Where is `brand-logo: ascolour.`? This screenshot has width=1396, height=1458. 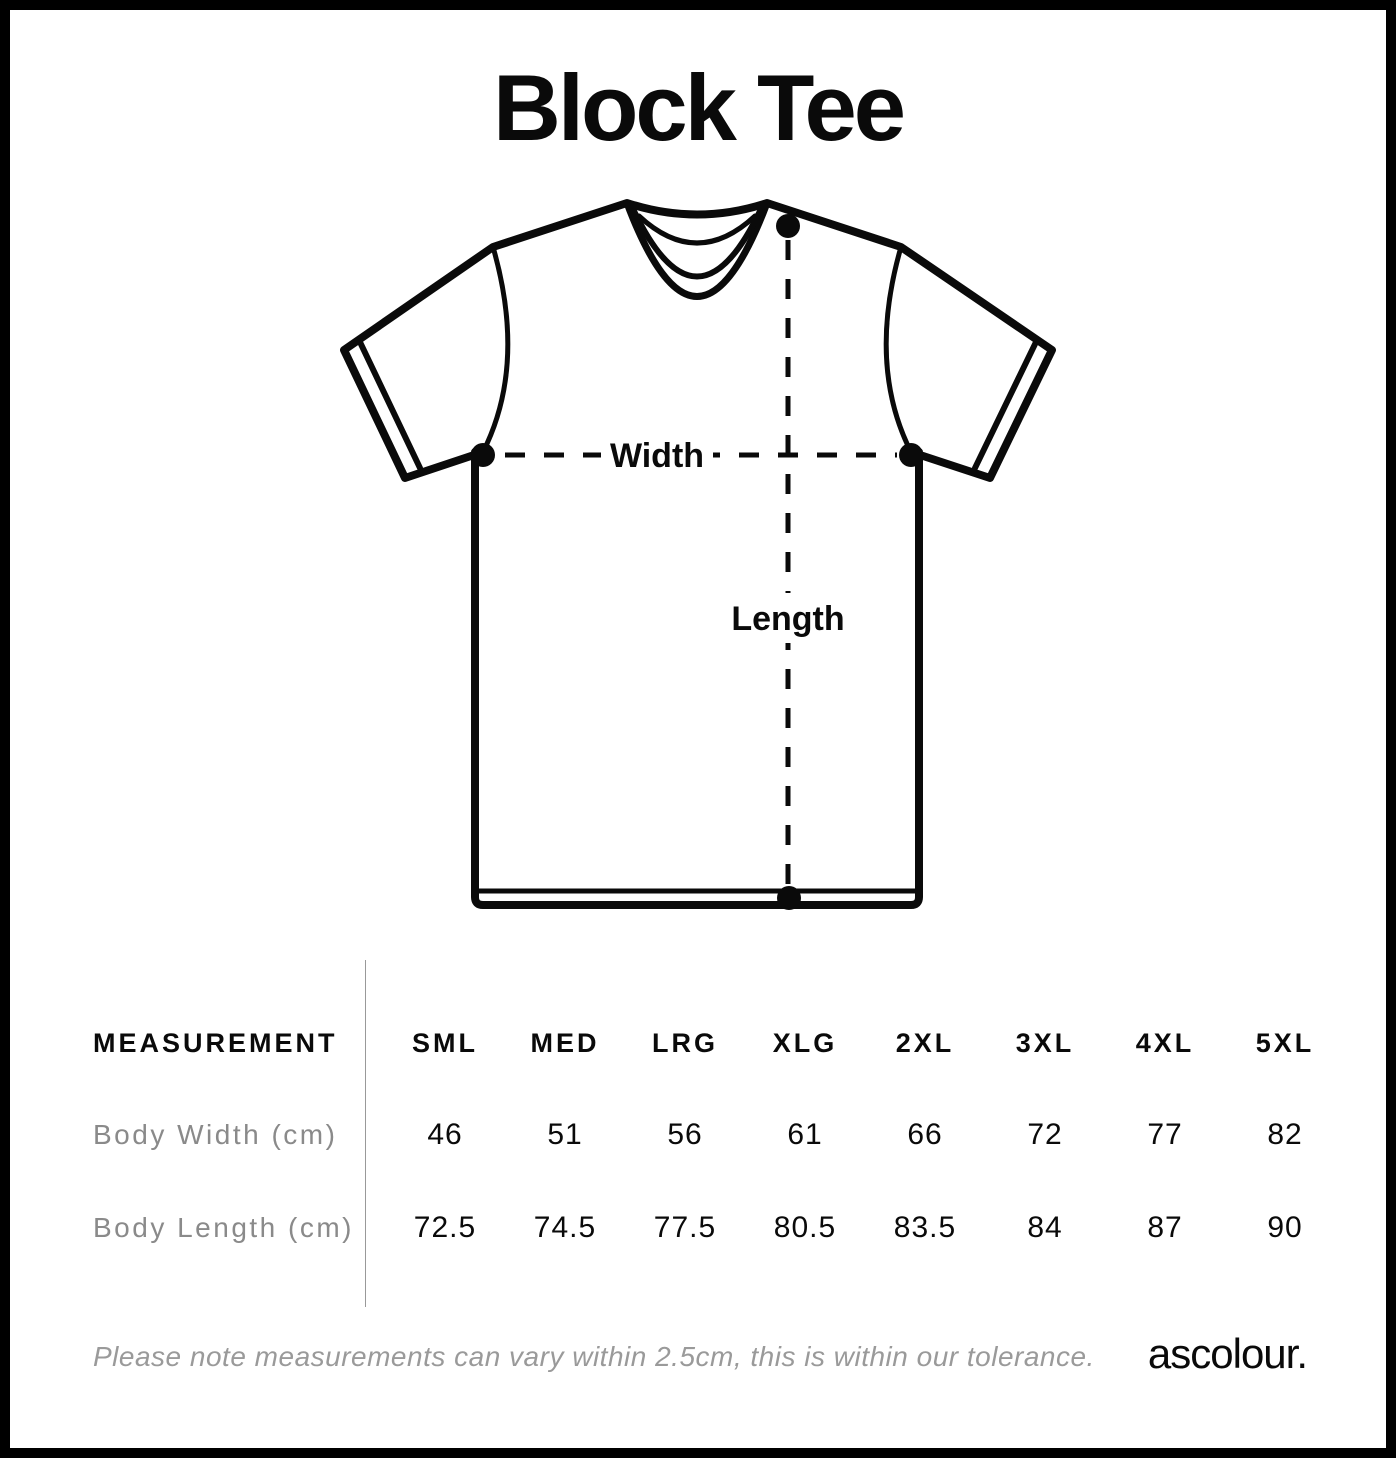 brand-logo: ascolour. is located at coordinates (1227, 1353).